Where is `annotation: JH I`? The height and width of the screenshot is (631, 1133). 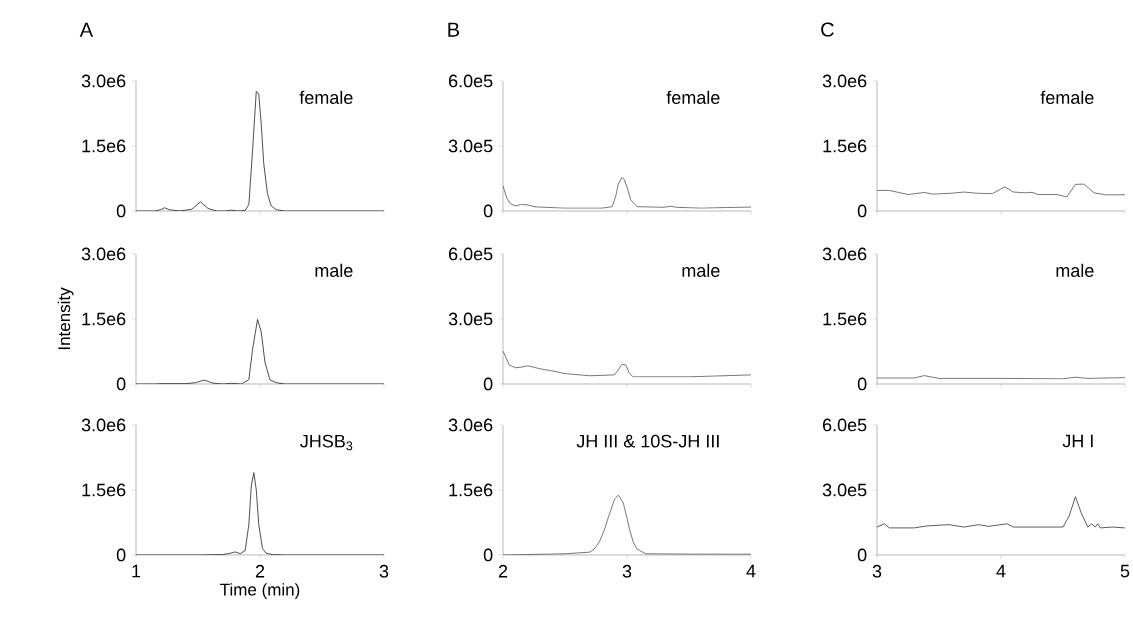
annotation: JH I is located at coordinates (1077, 441).